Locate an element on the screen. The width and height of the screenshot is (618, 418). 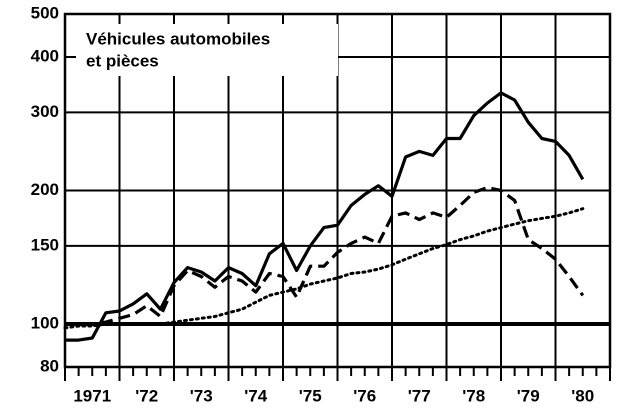
x-tick-label: '78 is located at coordinates (473, 395).